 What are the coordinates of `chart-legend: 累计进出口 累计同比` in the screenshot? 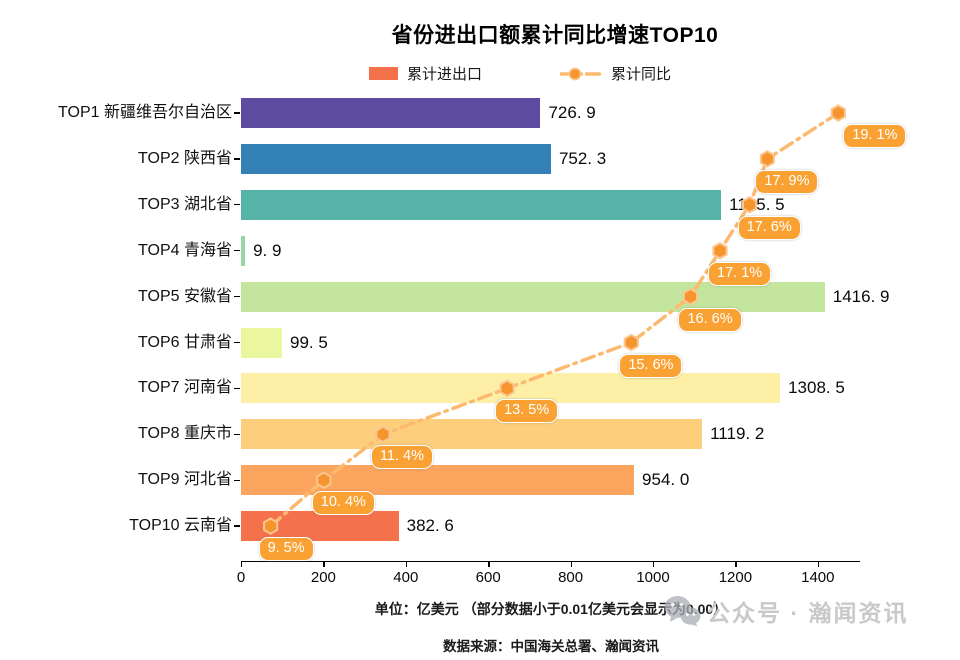 It's located at (520, 73).